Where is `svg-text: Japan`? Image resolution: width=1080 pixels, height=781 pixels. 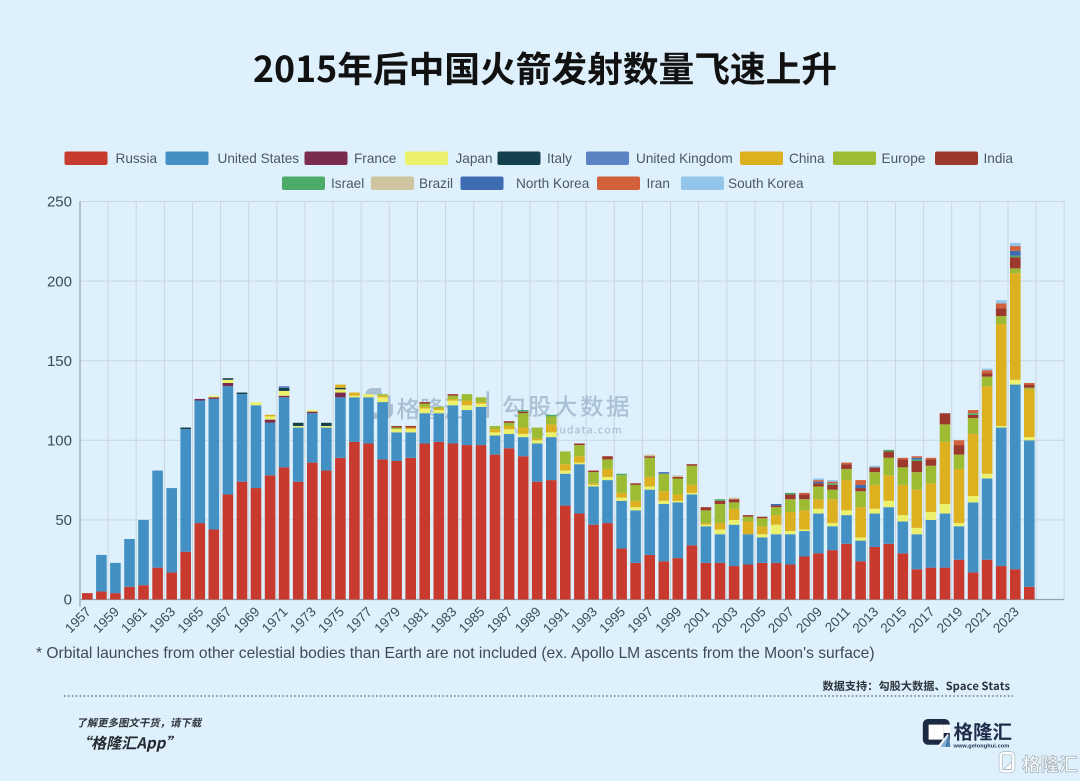 svg-text: Japan is located at coordinates (474, 158).